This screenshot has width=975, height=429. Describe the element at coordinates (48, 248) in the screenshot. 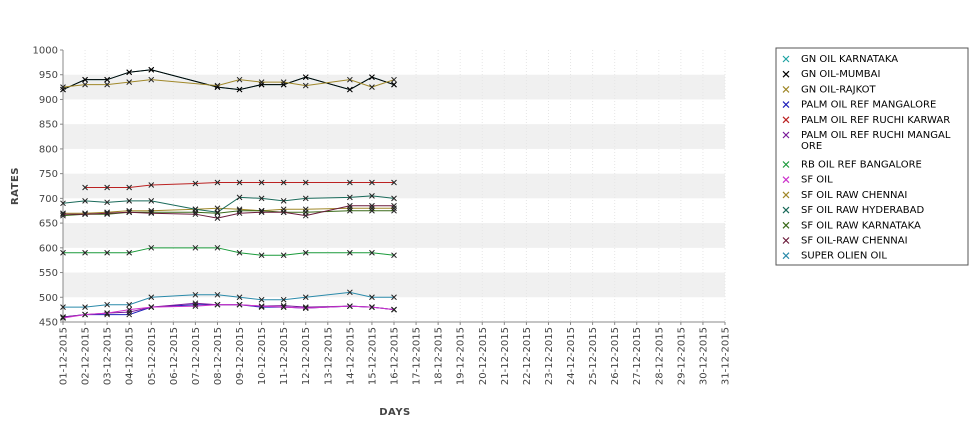

I see `y-tick-label: 600` at that location.